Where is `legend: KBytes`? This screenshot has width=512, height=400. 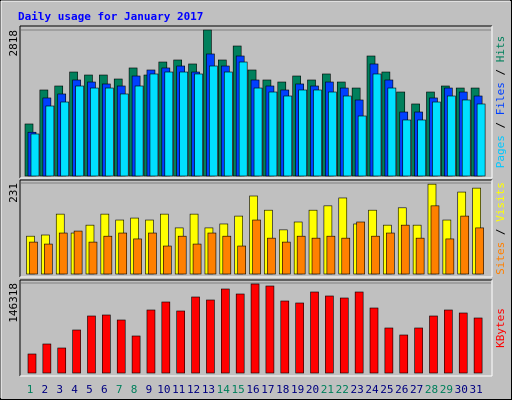 legend: KBytes is located at coordinates (500, 328).